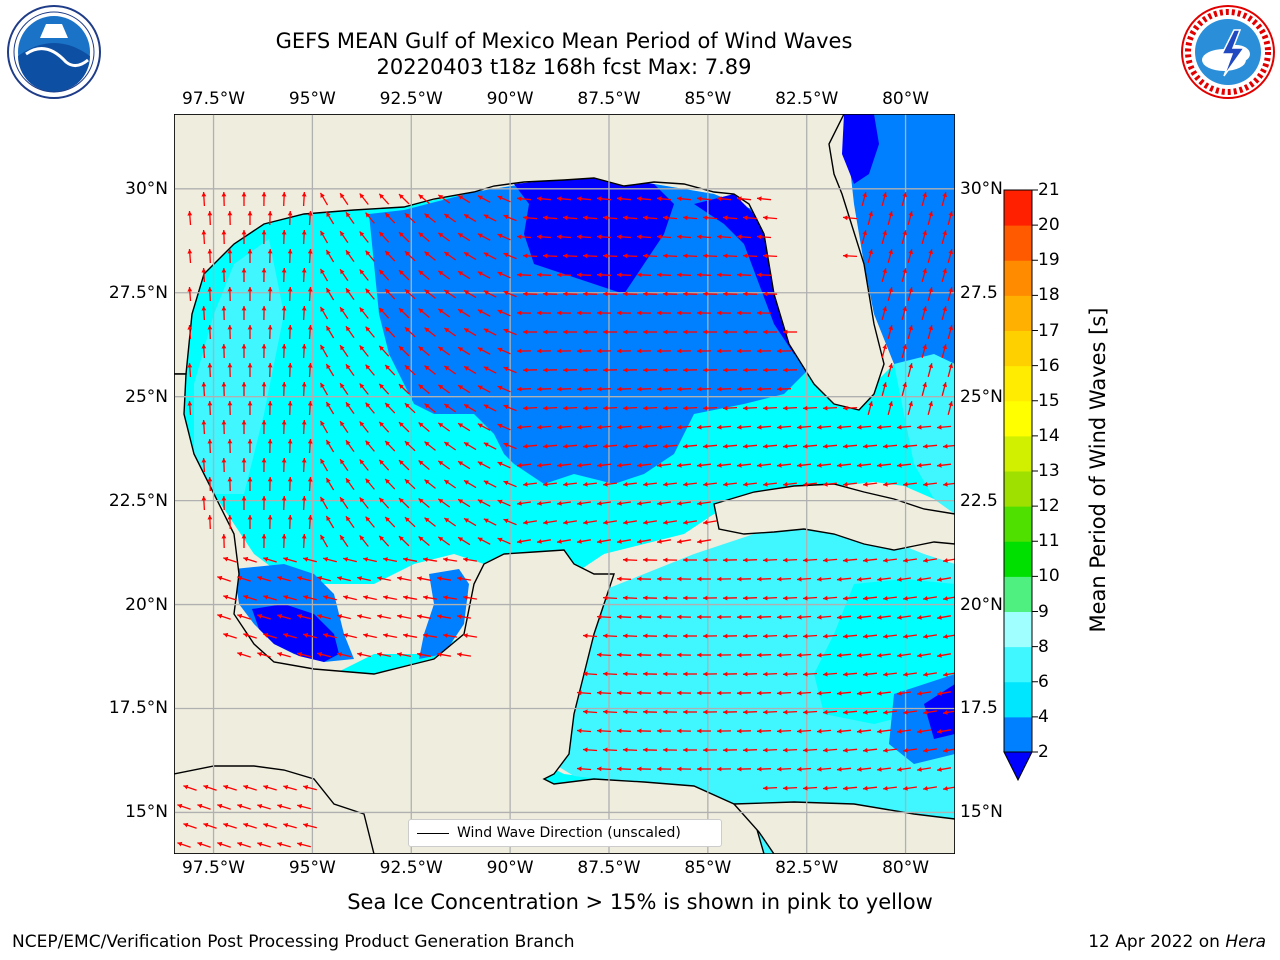 This screenshot has width=1280, height=960. What do you see at coordinates (1043, 752) in the screenshot?
I see `colorbar-level-label: 2` at bounding box center [1043, 752].